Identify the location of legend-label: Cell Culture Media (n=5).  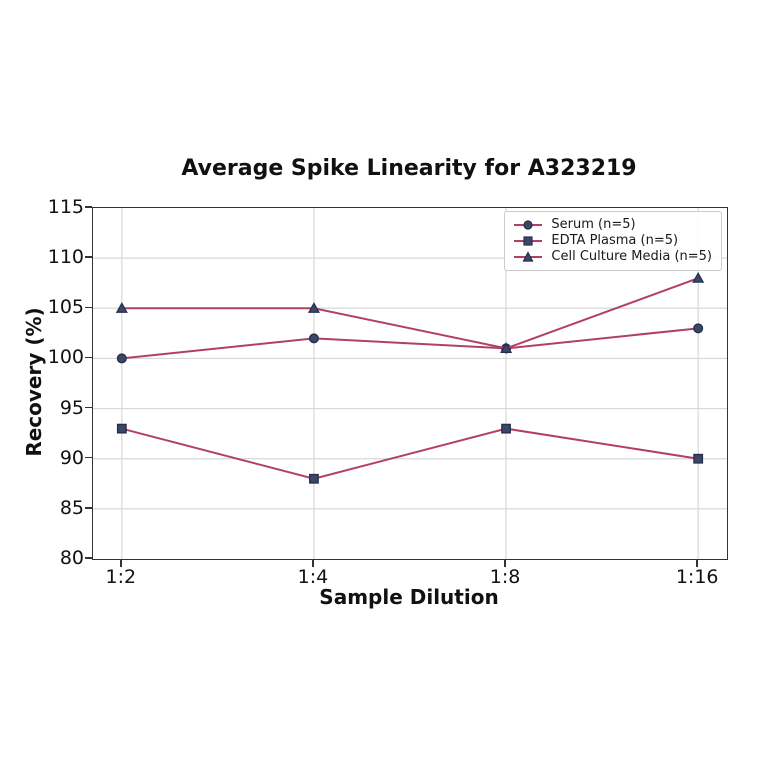
(631, 256).